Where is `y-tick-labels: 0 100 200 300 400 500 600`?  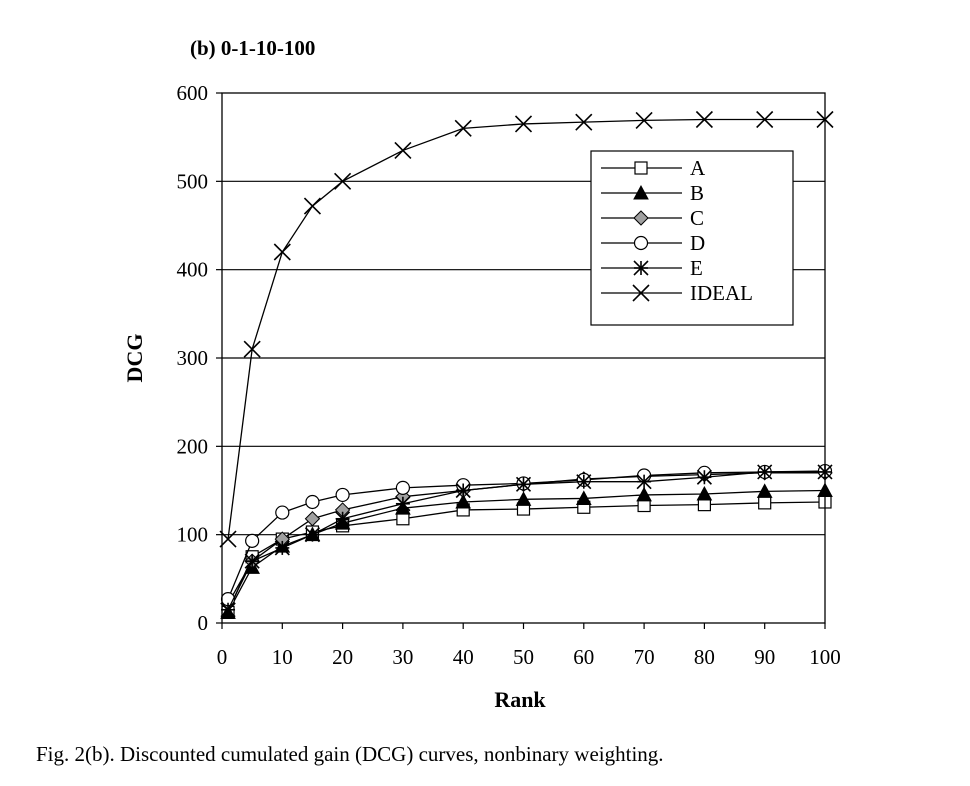
y-tick-labels: 0 100 200 300 400 500 600 is located at coordinates (193, 358).